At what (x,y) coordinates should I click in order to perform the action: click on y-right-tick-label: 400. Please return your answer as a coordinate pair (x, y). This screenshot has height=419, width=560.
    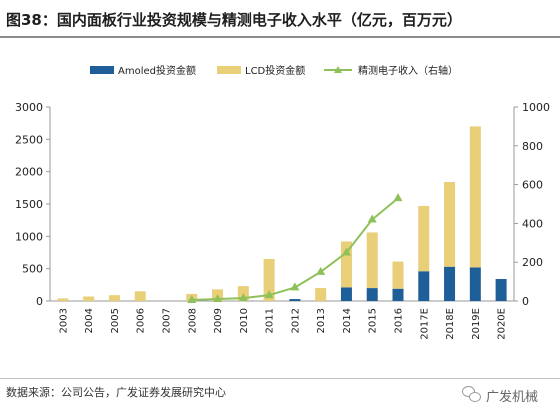
    Looking at the image, I should click on (532, 223).